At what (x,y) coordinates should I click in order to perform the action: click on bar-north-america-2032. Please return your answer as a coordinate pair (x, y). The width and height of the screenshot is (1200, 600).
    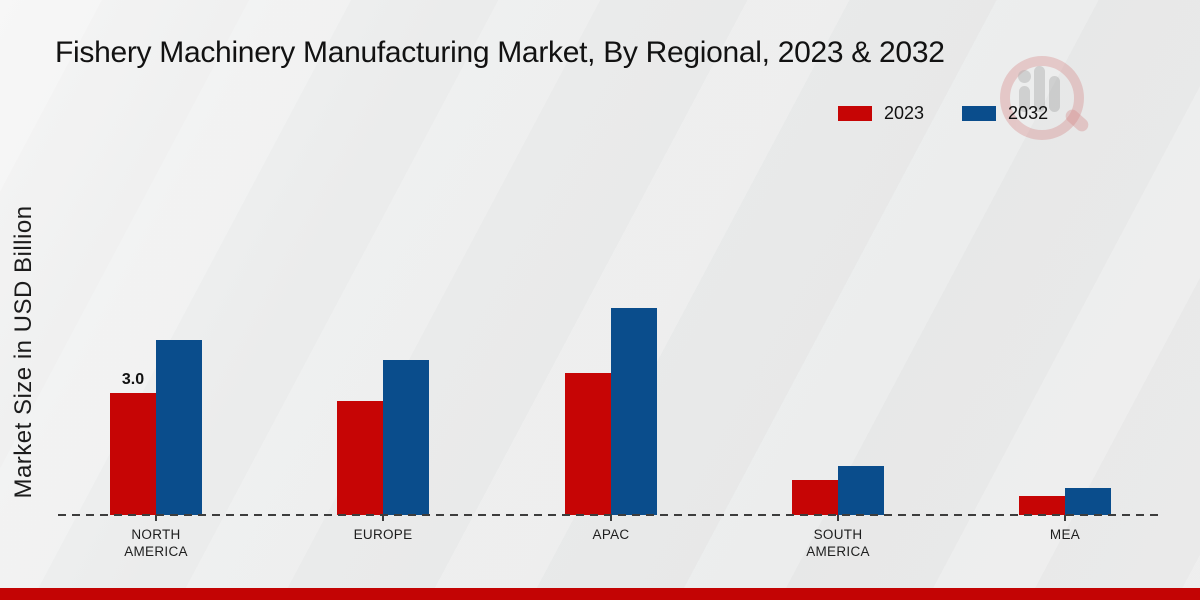
    Looking at the image, I should click on (179, 427).